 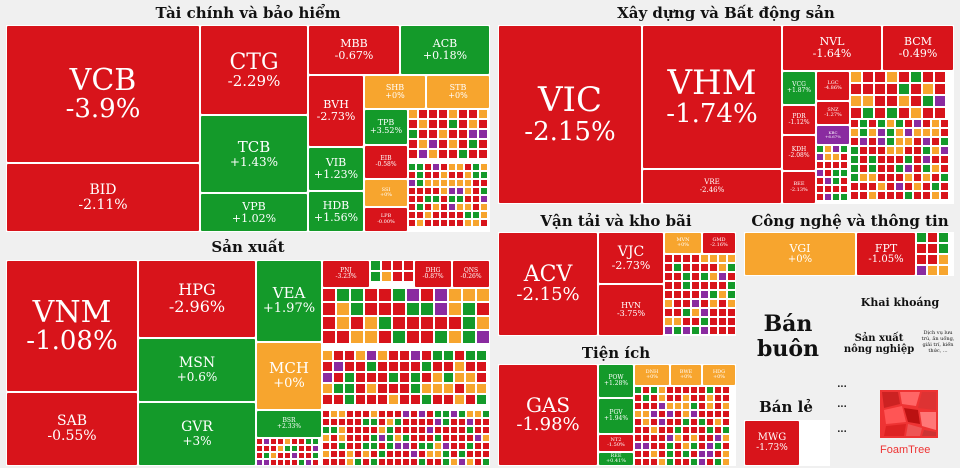 What do you see at coordinates (433, 274) in the screenshot?
I see `stock-tile-dhg: DHG -0.87%` at bounding box center [433, 274].